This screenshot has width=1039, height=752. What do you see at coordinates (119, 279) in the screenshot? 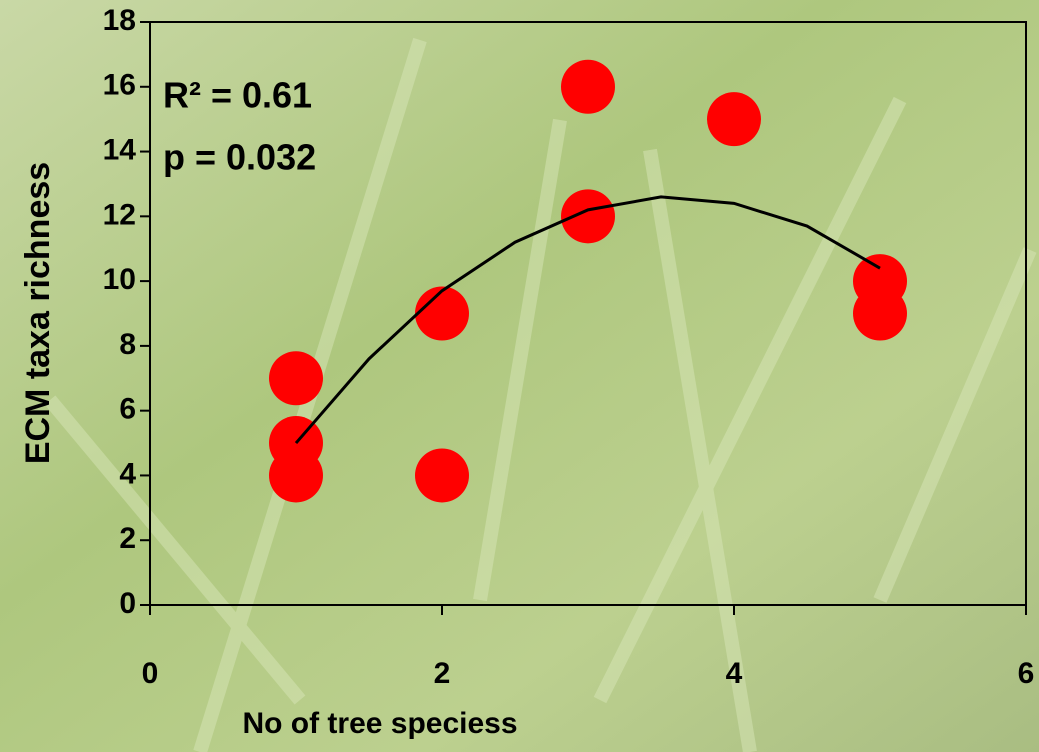
I see `y-tick-label: 10` at bounding box center [119, 279].